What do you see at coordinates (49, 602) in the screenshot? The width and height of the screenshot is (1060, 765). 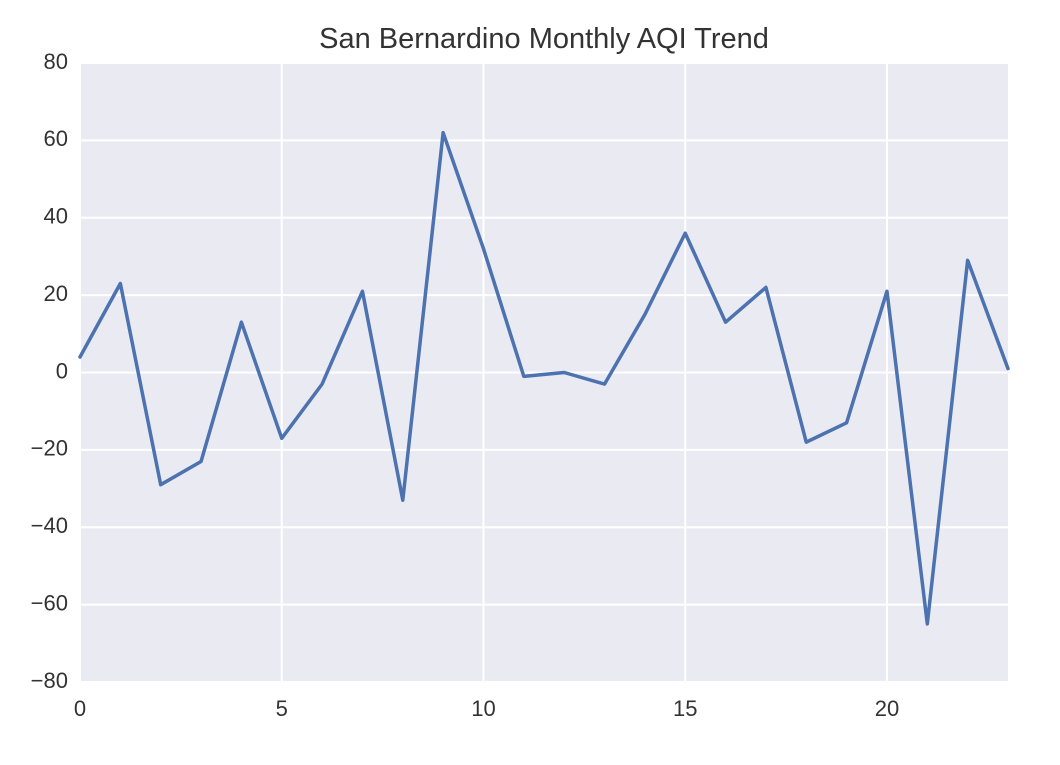 I see `y-tick-label: −60` at bounding box center [49, 602].